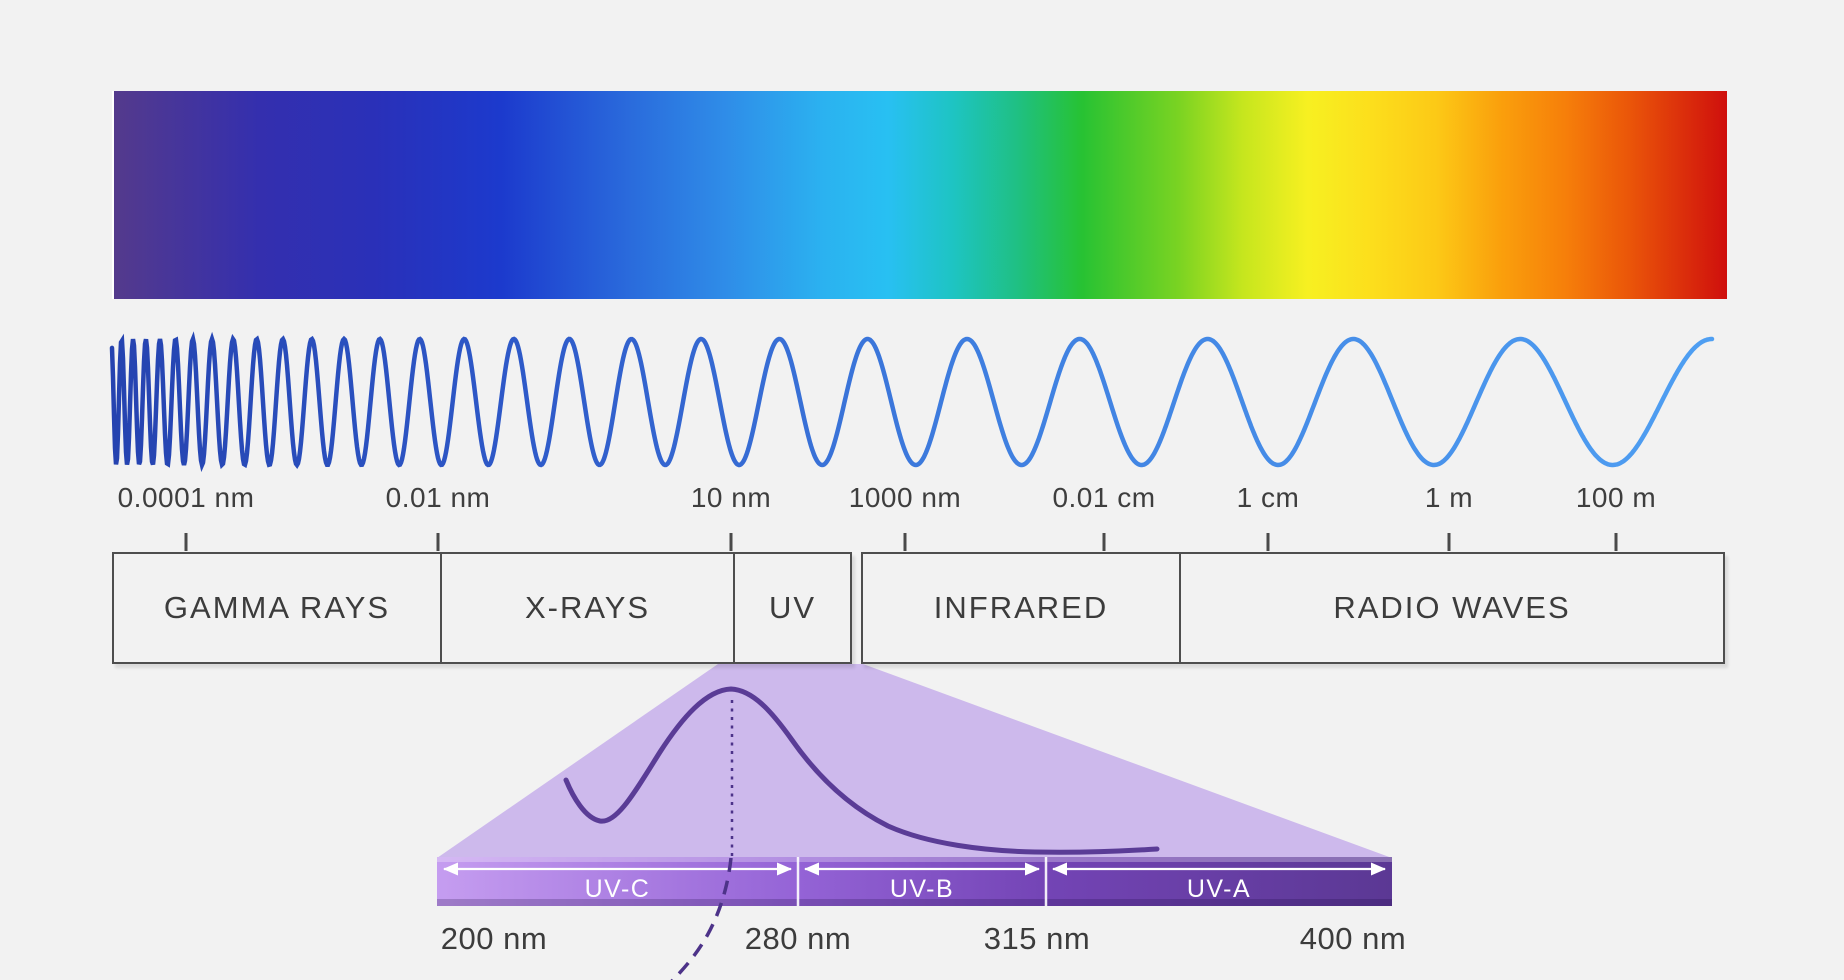  I want to click on wavelength-tick-0-01-cm, so click(1104, 542).